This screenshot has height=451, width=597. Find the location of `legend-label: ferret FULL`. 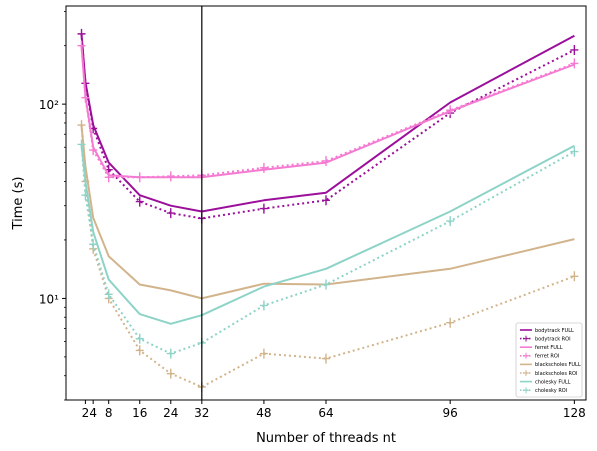

legend-label: ferret FULL is located at coordinates (549, 348).